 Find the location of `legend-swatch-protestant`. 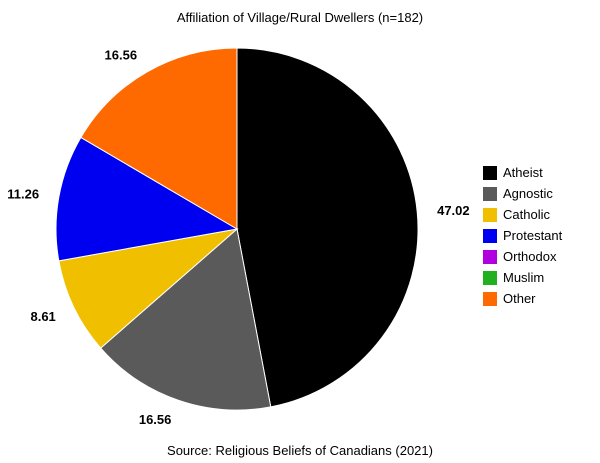

legend-swatch-protestant is located at coordinates (490, 236).